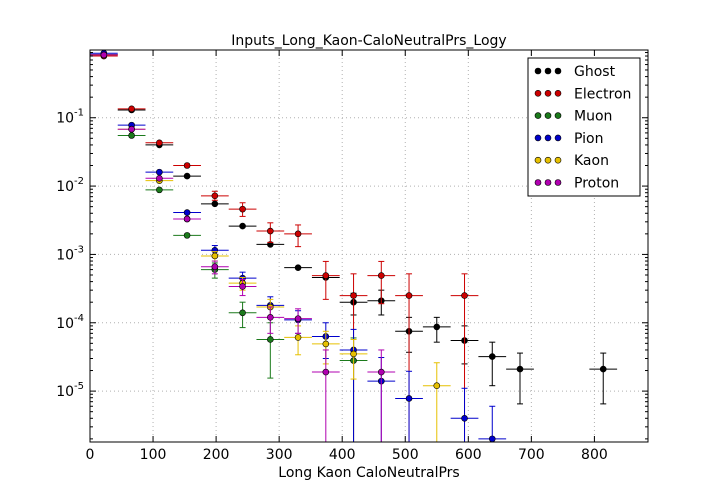  Describe the element at coordinates (568, 139) in the screenshot. I see `legend-entry-pion: Pion` at that location.